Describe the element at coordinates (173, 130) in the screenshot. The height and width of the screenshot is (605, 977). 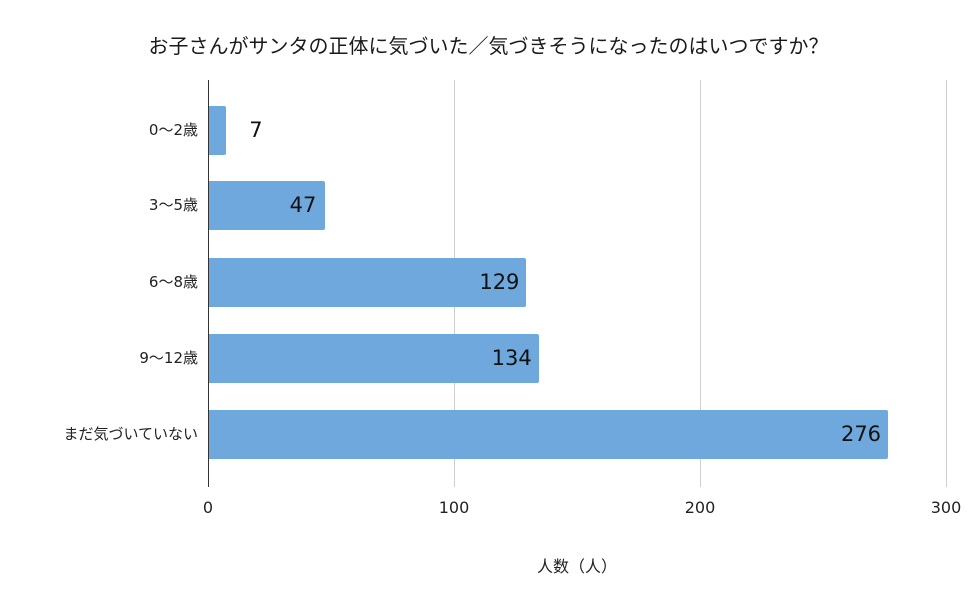
I see `category-label: 0〜2歳` at that location.